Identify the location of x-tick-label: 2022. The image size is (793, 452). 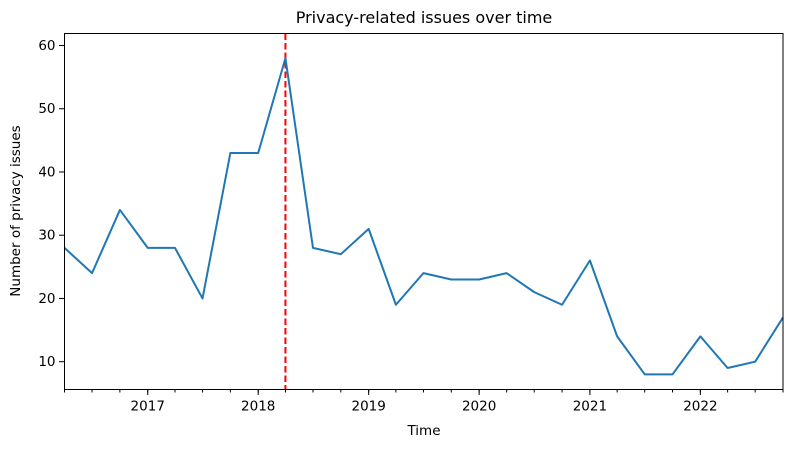
(700, 407).